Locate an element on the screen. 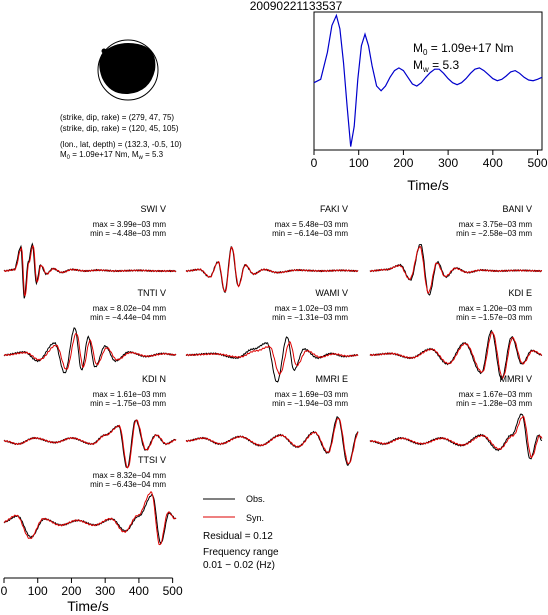 The height and width of the screenshot is (615, 548). stf-xlabel: Time/s is located at coordinates (427, 185).